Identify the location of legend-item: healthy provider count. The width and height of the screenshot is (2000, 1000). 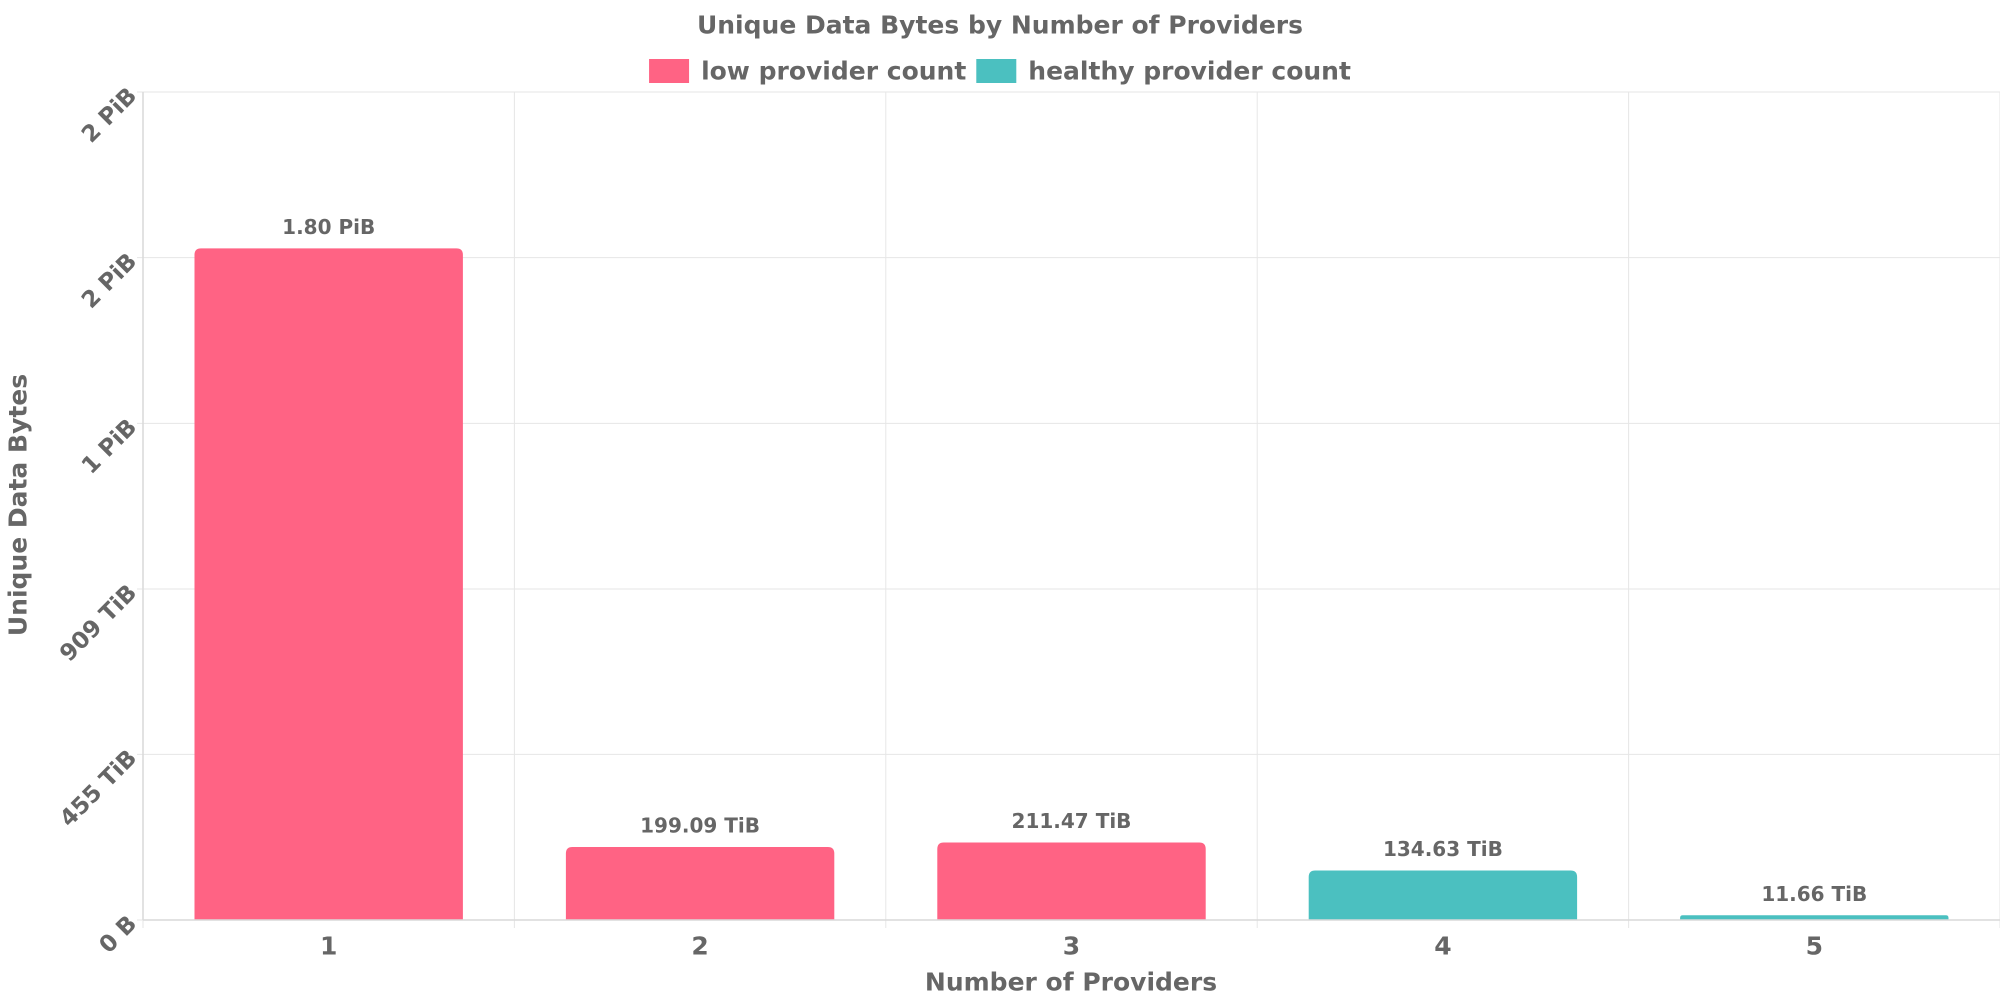
(1163, 71).